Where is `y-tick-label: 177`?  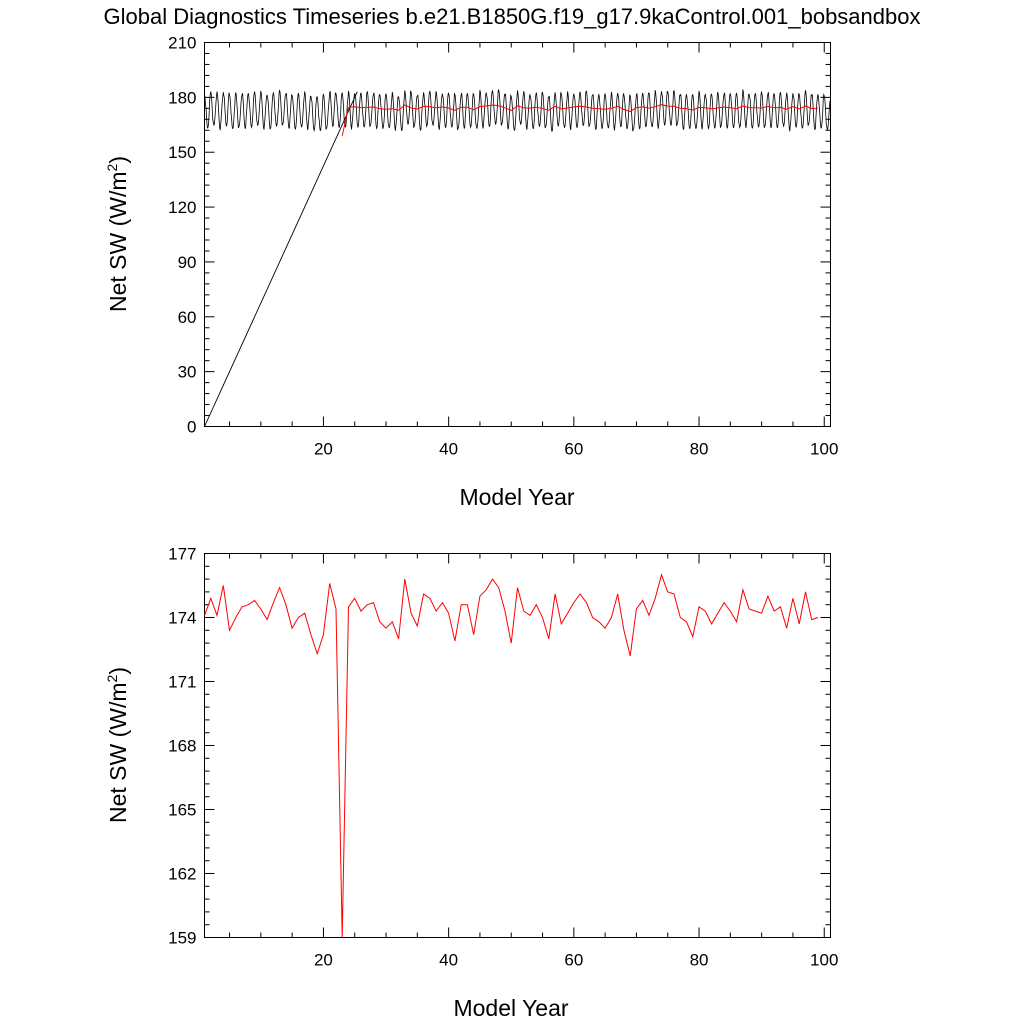
y-tick-label: 177 is located at coordinates (182, 554).